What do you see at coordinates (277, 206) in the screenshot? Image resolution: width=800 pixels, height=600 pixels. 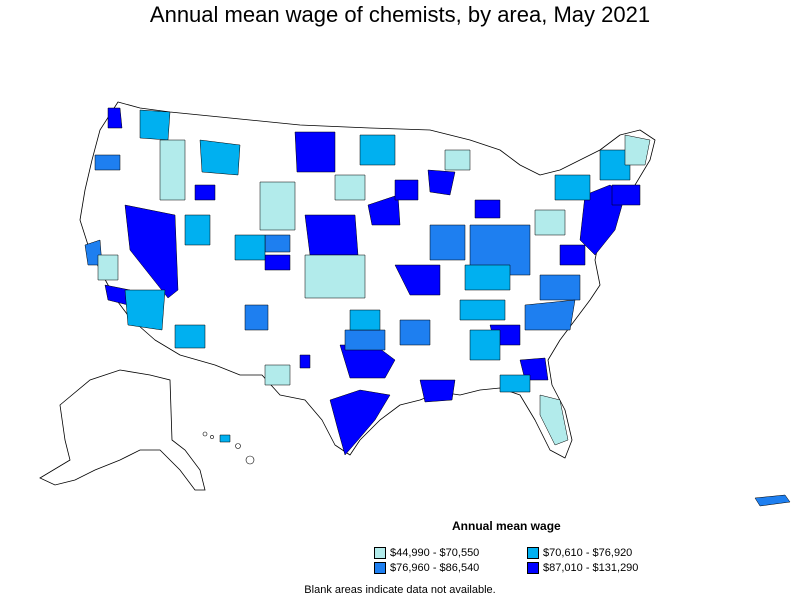 I see `region-wyoming` at bounding box center [277, 206].